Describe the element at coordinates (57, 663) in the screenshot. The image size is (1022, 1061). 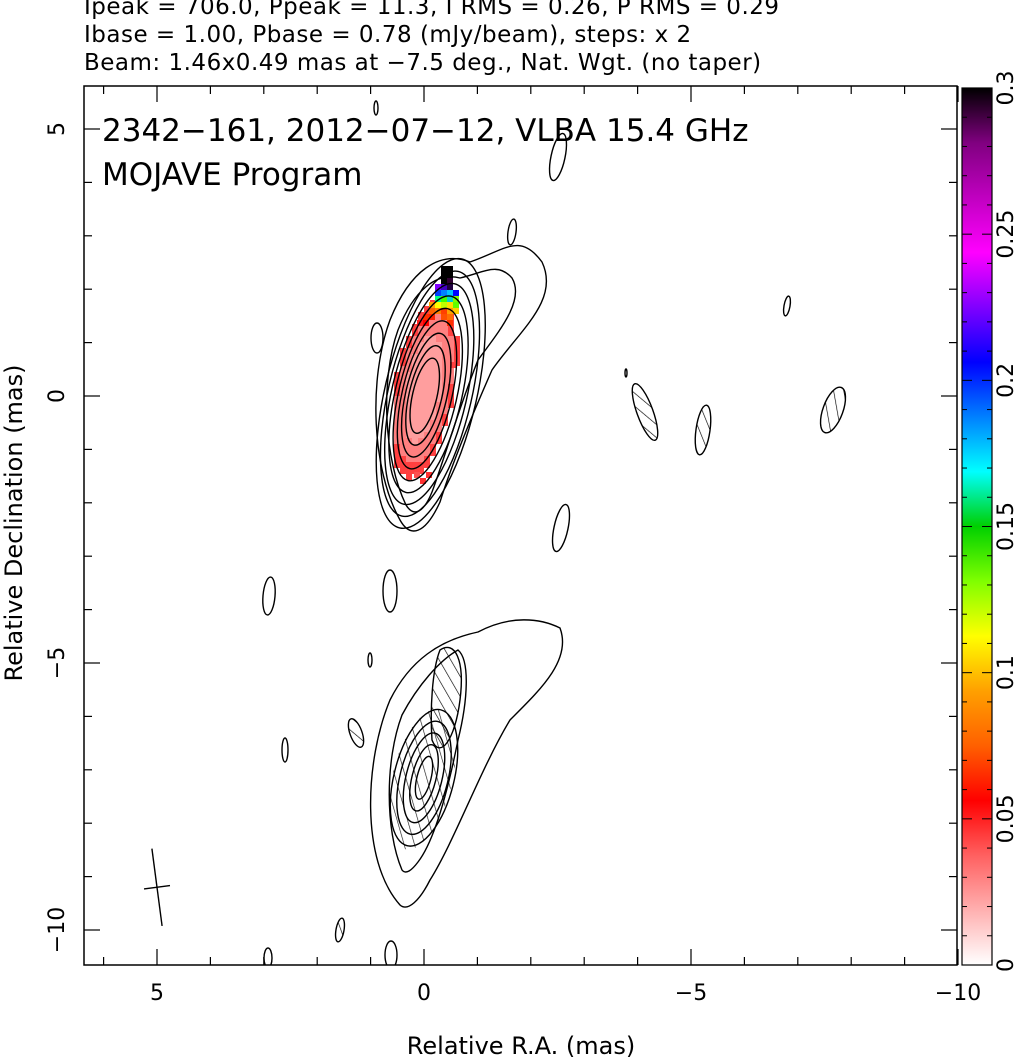
I see `y-tick-label: −5` at that location.